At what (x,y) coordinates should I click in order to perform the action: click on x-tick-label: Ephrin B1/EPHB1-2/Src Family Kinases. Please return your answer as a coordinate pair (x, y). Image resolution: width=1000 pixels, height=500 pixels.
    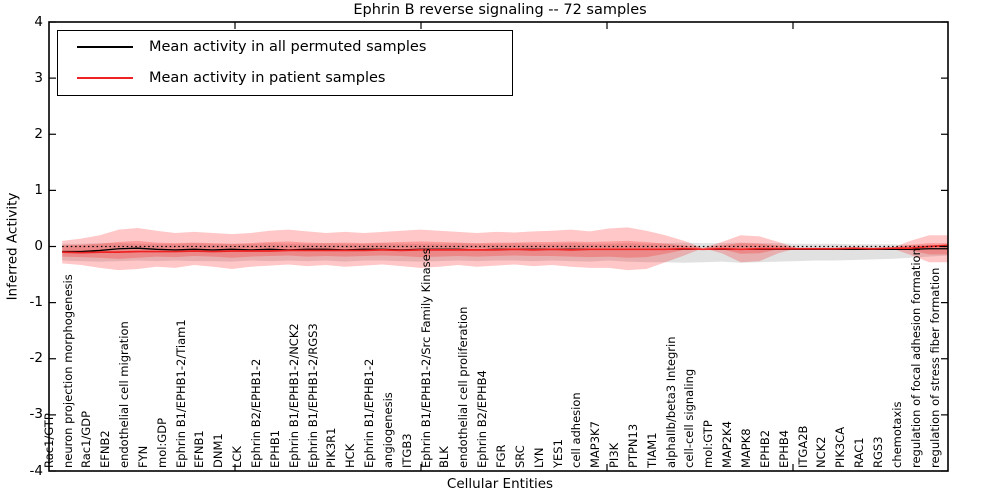
    Looking at the image, I should click on (425, 358).